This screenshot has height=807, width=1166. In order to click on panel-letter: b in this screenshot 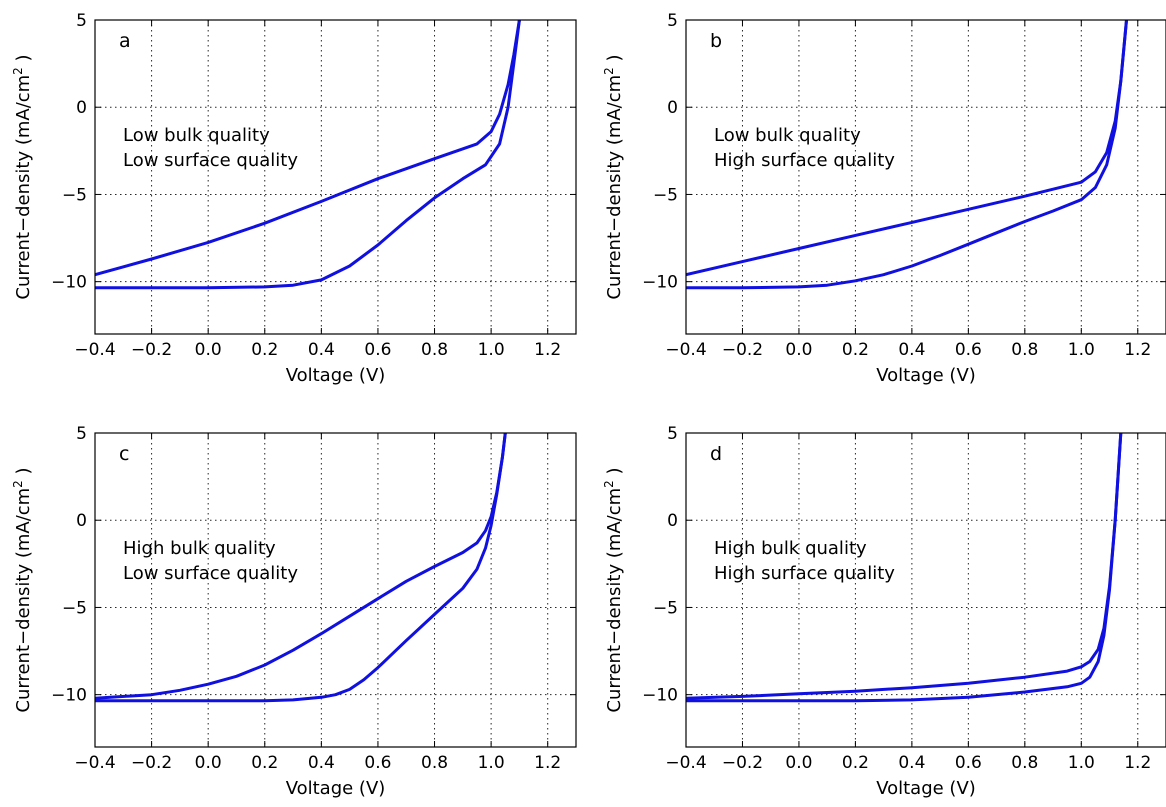, I will do `click(716, 41)`.